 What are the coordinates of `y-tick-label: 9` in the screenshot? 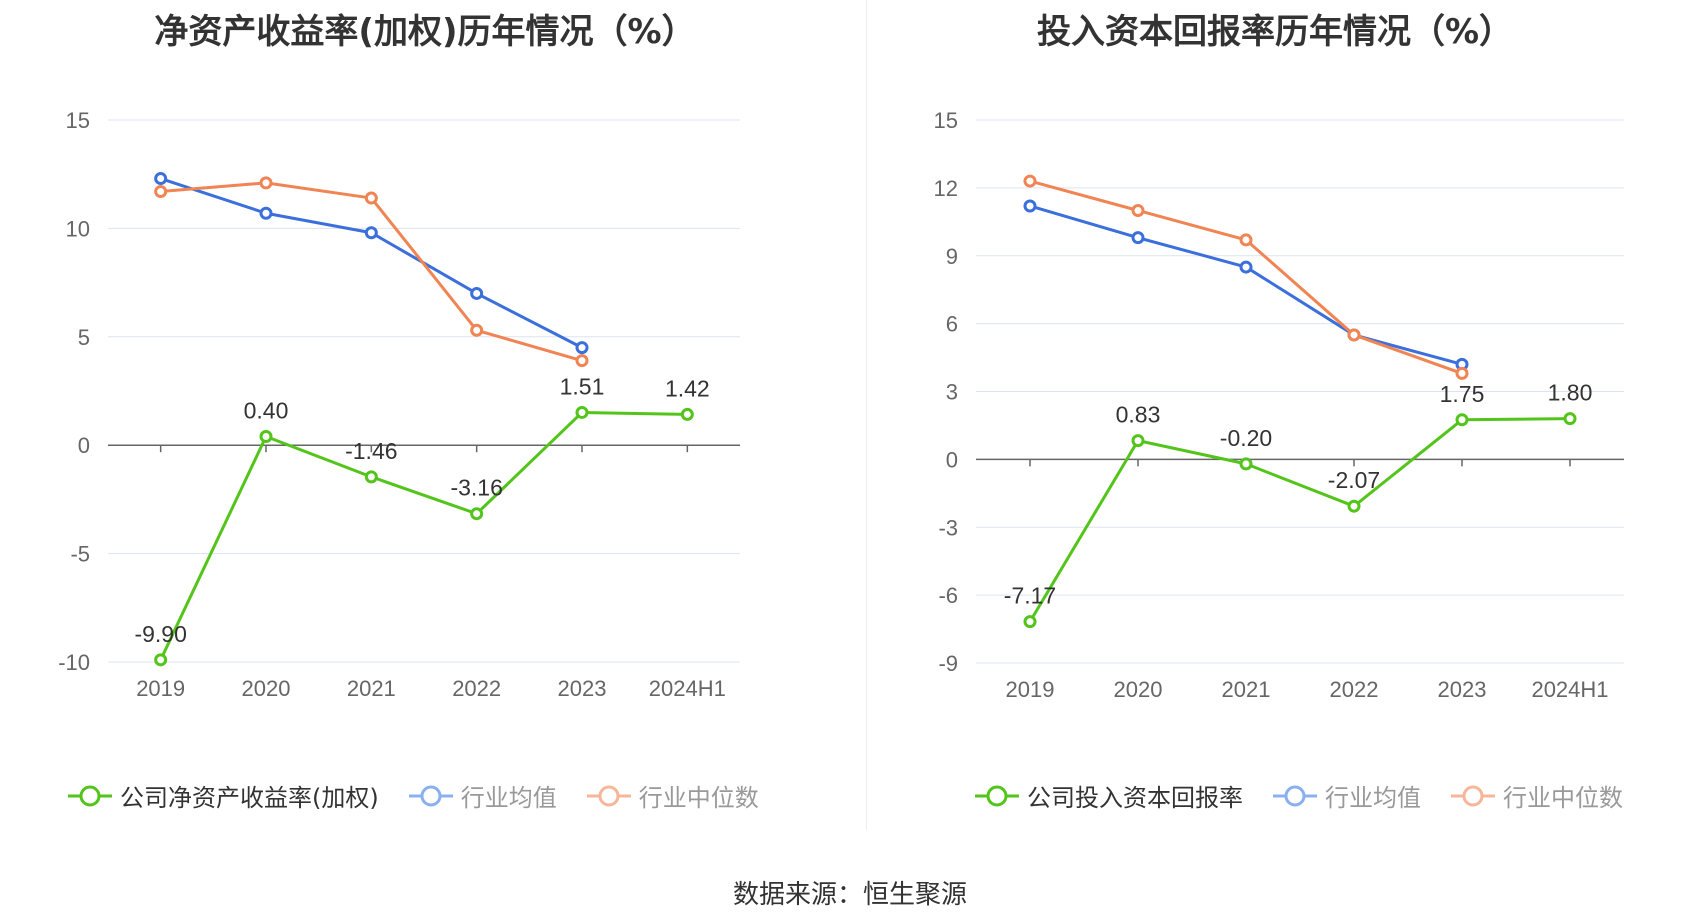 It's located at (952, 256).